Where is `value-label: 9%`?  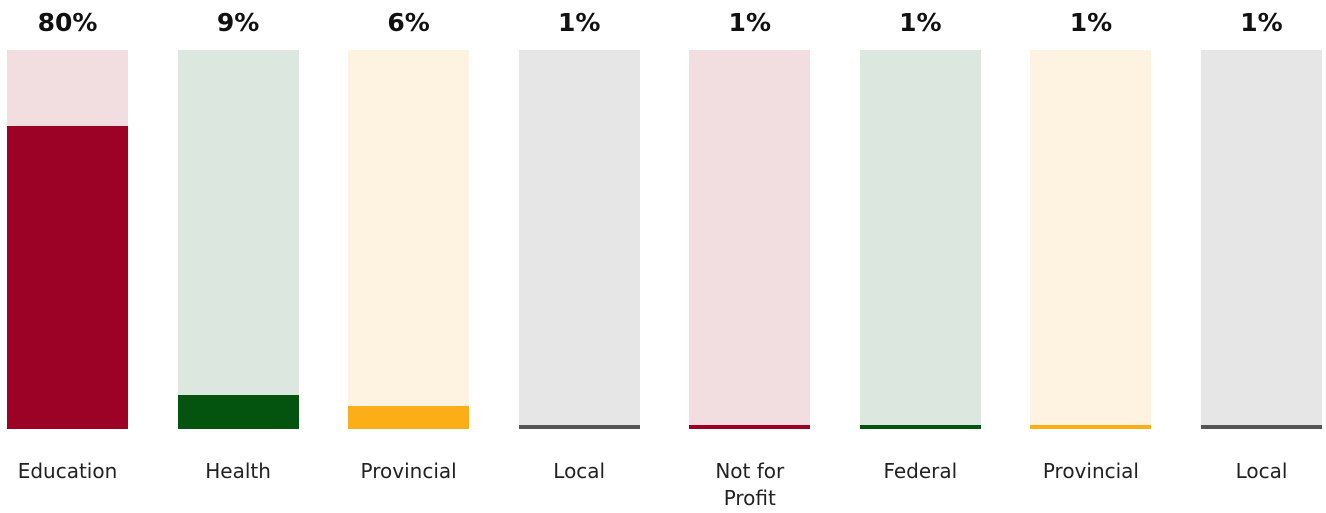 value-label: 9% is located at coordinates (238, 22).